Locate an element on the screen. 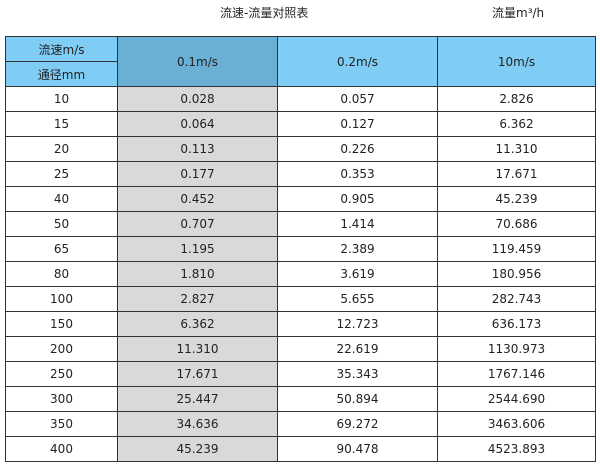 The image size is (600, 466). diameter-cell: 300 is located at coordinates (61, 399).